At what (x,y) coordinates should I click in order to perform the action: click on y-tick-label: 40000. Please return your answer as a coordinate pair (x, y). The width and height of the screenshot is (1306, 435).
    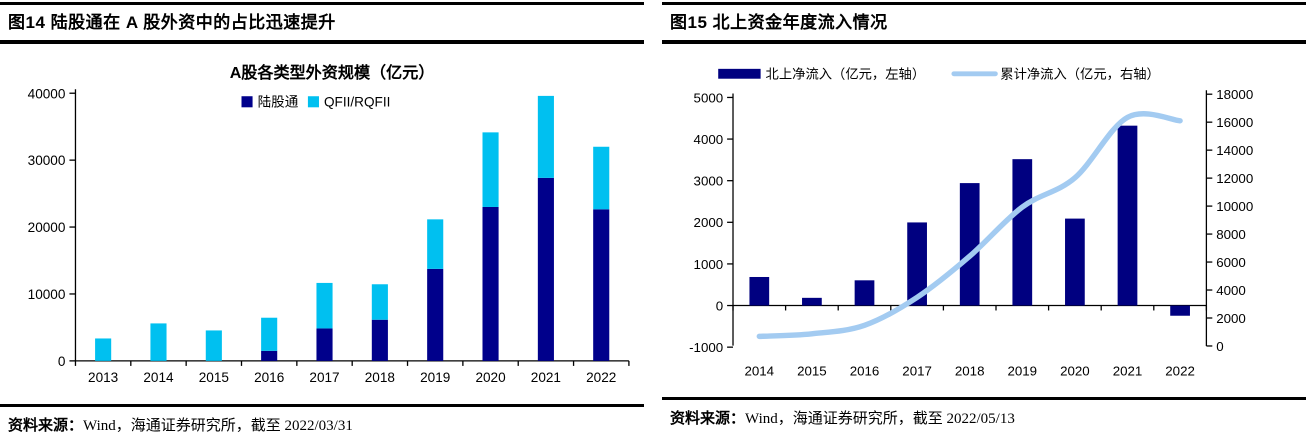
    Looking at the image, I should click on (47, 93).